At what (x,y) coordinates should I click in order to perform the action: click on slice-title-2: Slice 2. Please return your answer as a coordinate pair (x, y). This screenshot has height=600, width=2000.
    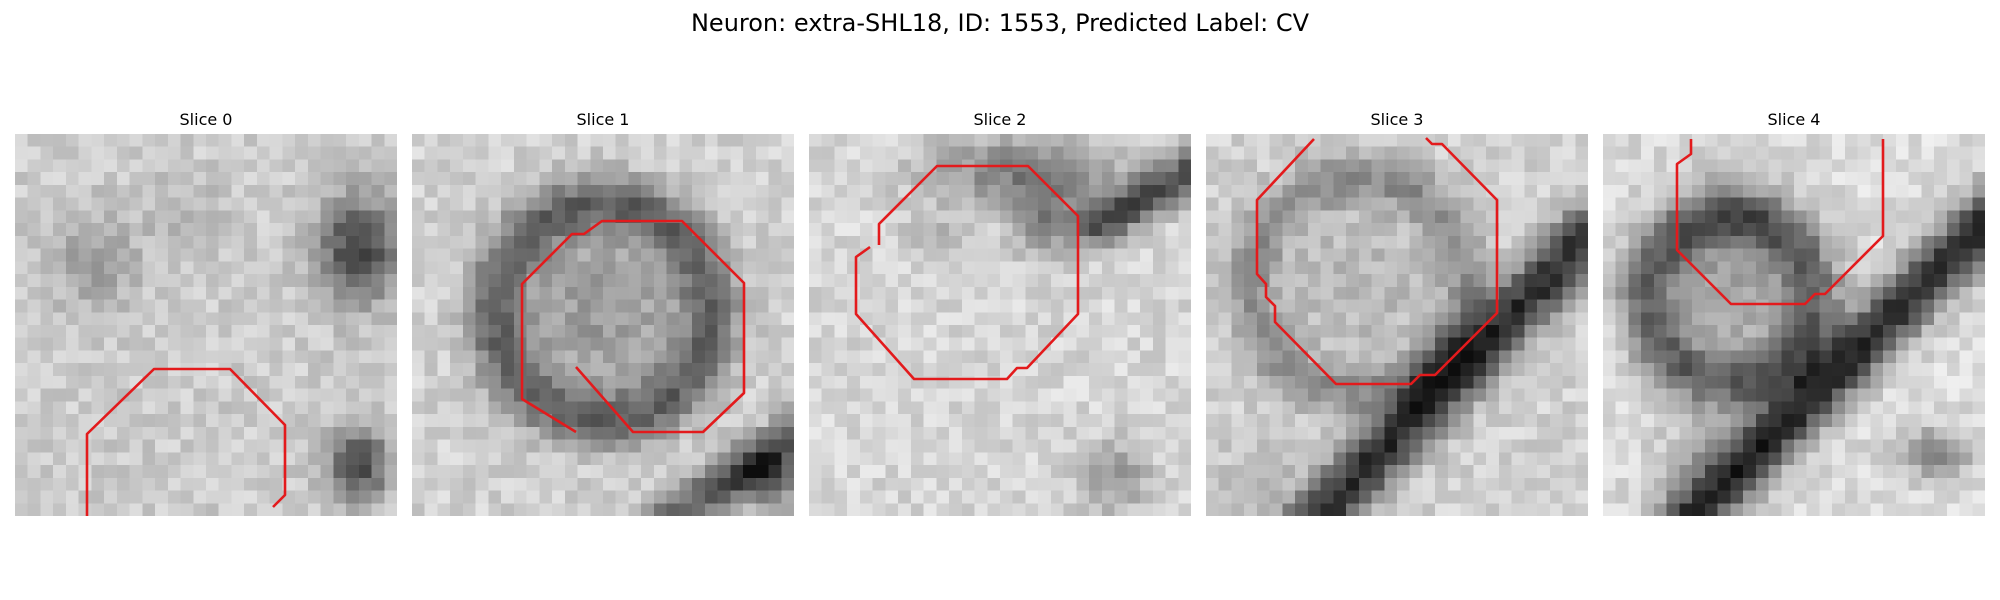
    Looking at the image, I should click on (1000, 119).